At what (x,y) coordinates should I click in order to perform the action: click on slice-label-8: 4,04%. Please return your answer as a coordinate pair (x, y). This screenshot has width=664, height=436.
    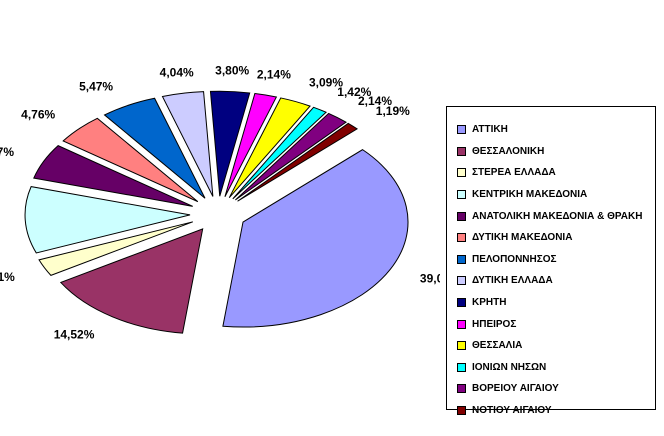
    Looking at the image, I should click on (177, 73).